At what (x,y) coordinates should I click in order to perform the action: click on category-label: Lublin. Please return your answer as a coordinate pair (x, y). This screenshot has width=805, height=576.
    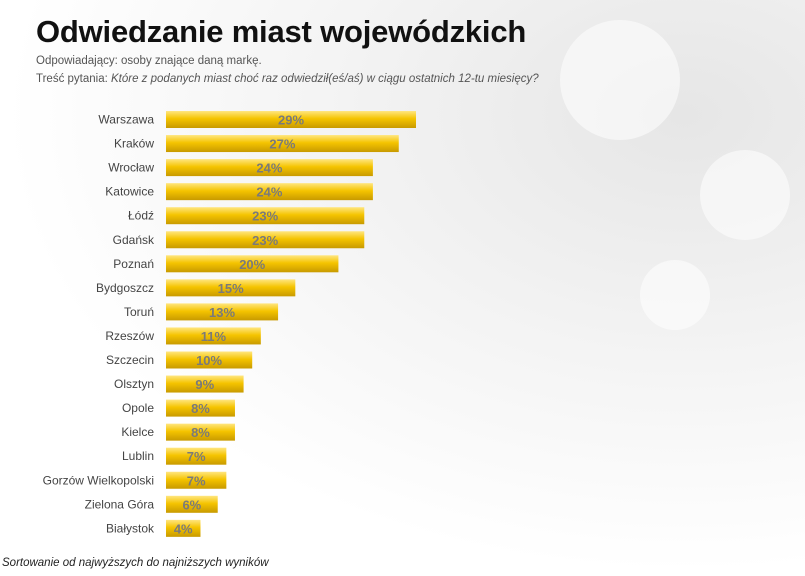
    Looking at the image, I should click on (138, 456).